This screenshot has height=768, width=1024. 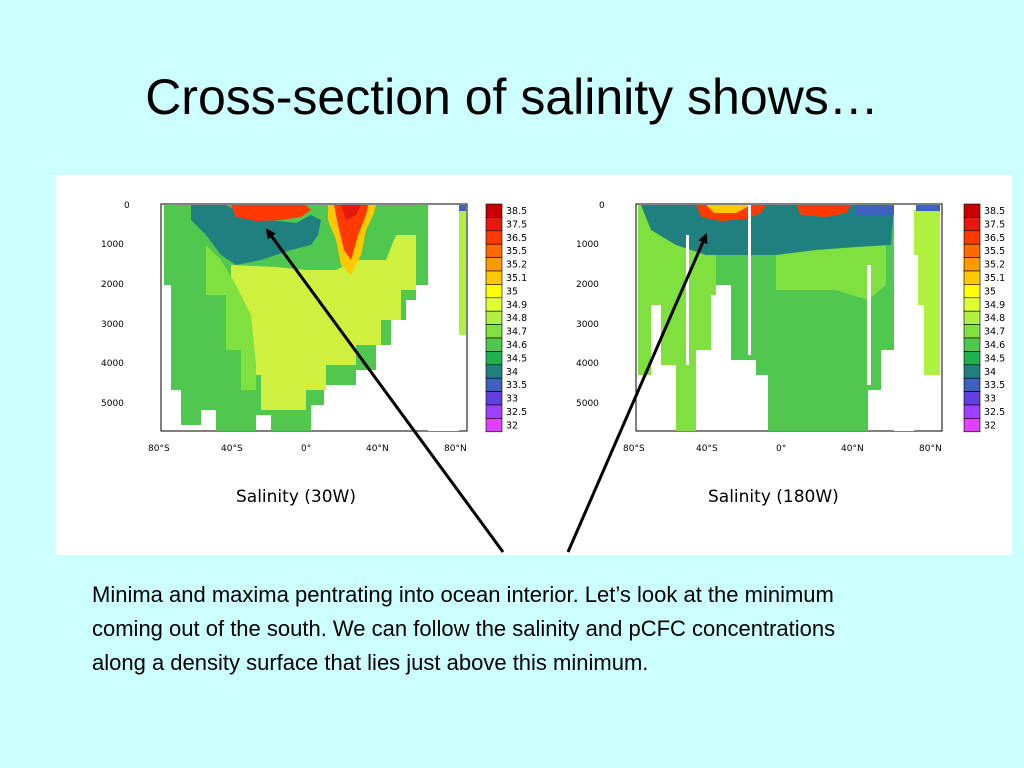 What do you see at coordinates (271, 213) in the screenshot?
I see `salinity-max-south-30w` at bounding box center [271, 213].